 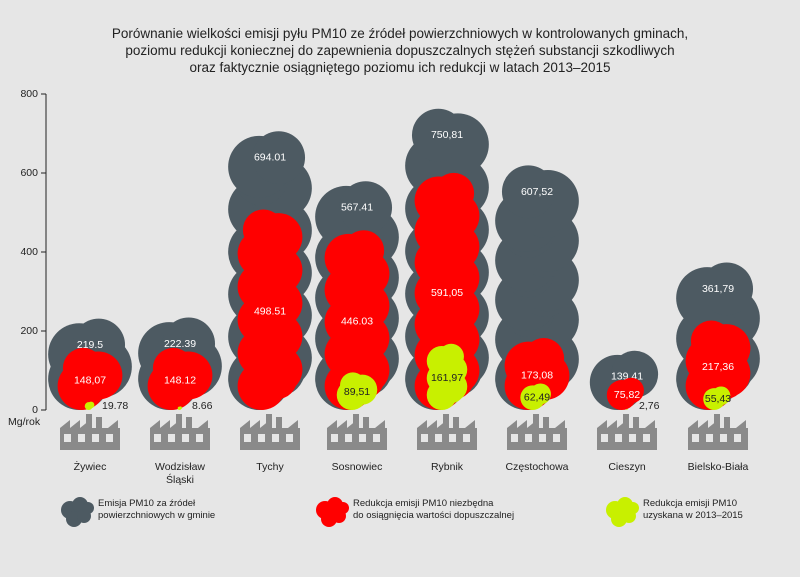 What do you see at coordinates (270, 158) in the screenshot?
I see `value-label: 694.01` at bounding box center [270, 158].